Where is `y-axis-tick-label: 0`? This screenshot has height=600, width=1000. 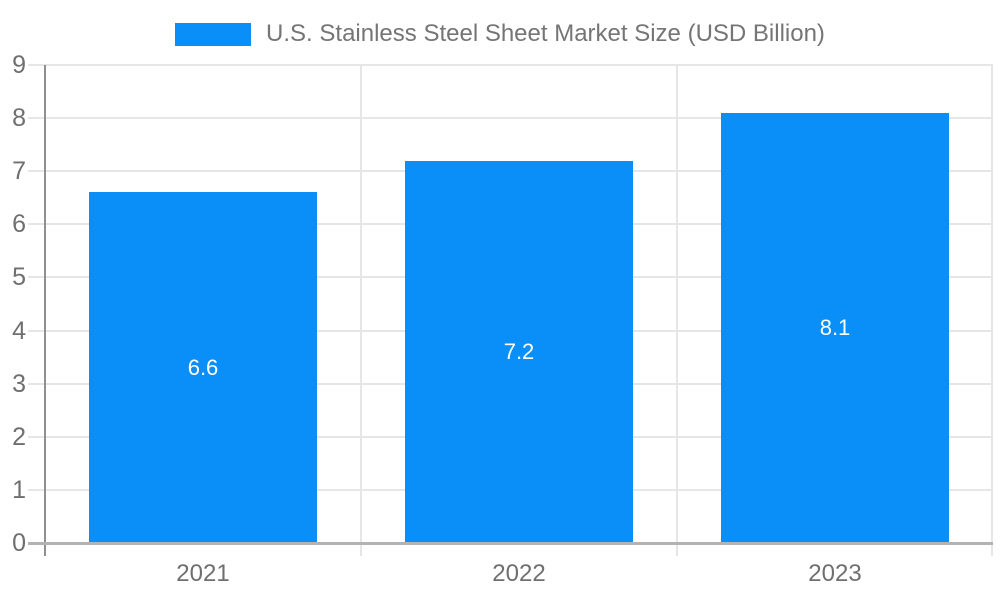 y-axis-tick-label: 0 is located at coordinates (19, 543).